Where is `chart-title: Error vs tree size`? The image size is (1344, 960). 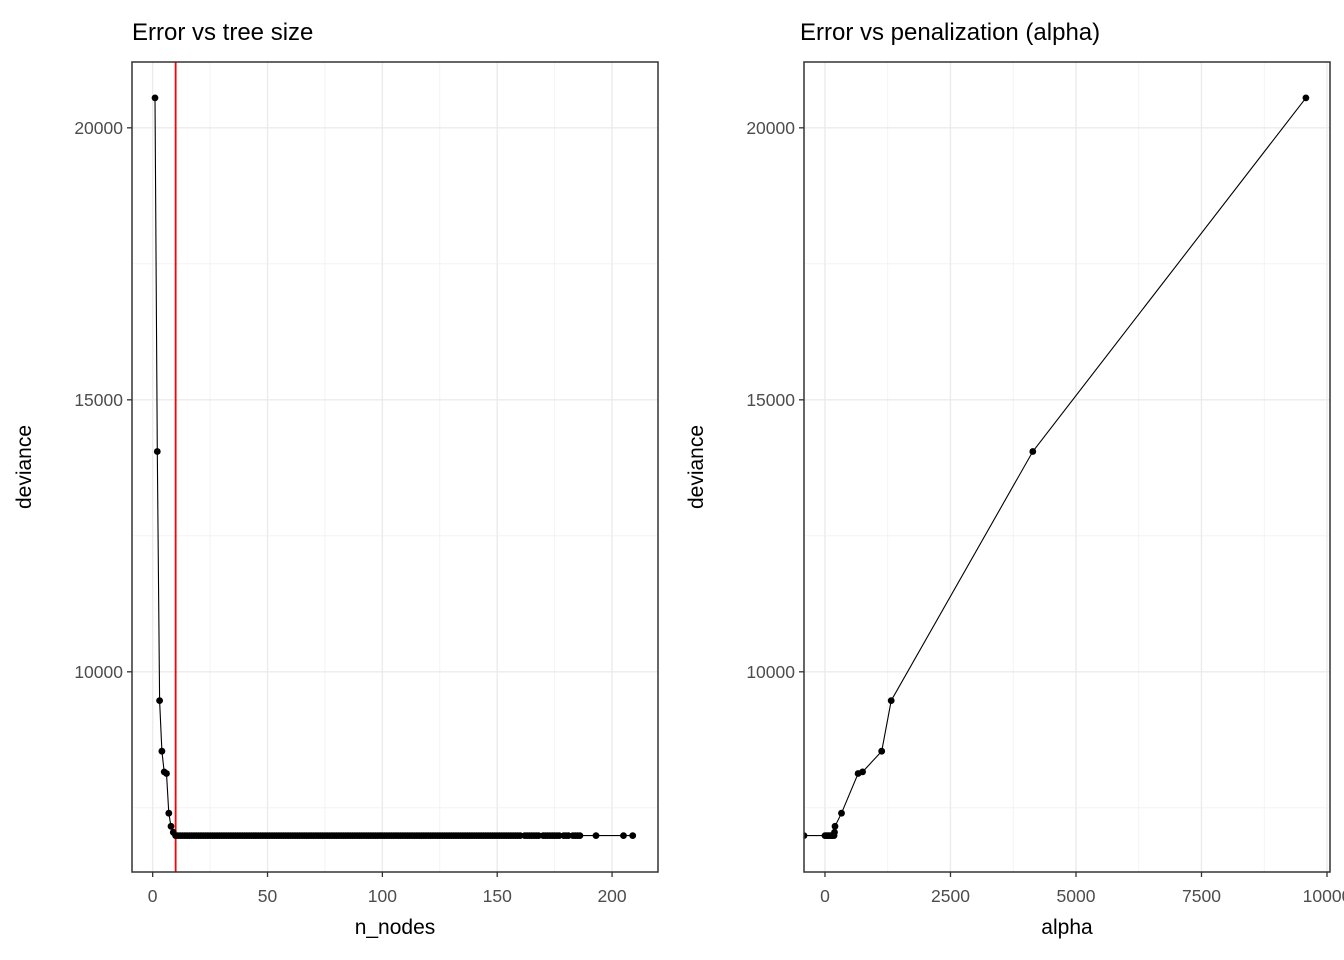 chart-title: Error vs tree size is located at coordinates (222, 32).